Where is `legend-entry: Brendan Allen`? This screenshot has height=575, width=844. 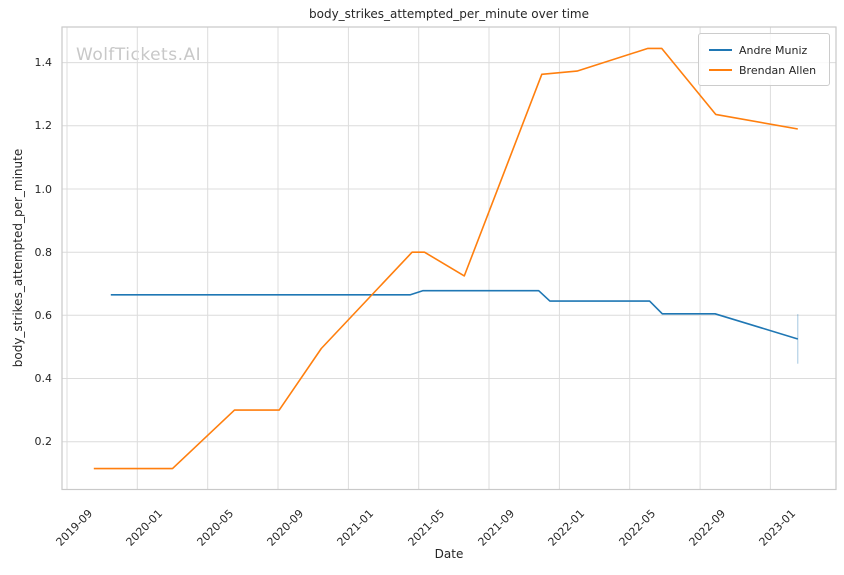 legend-entry: Brendan Allen is located at coordinates (765, 70).